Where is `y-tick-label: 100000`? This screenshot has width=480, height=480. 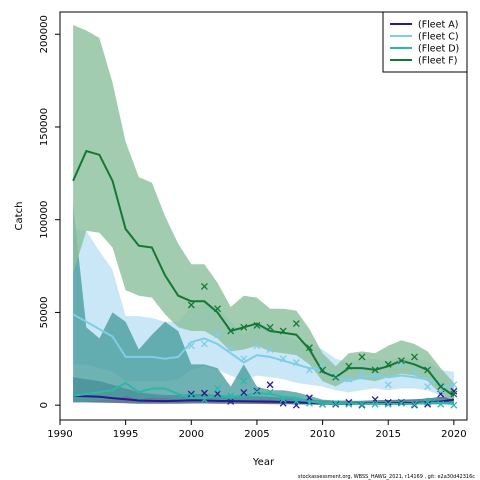
y-tick-label: 100000 is located at coordinates (44, 220).